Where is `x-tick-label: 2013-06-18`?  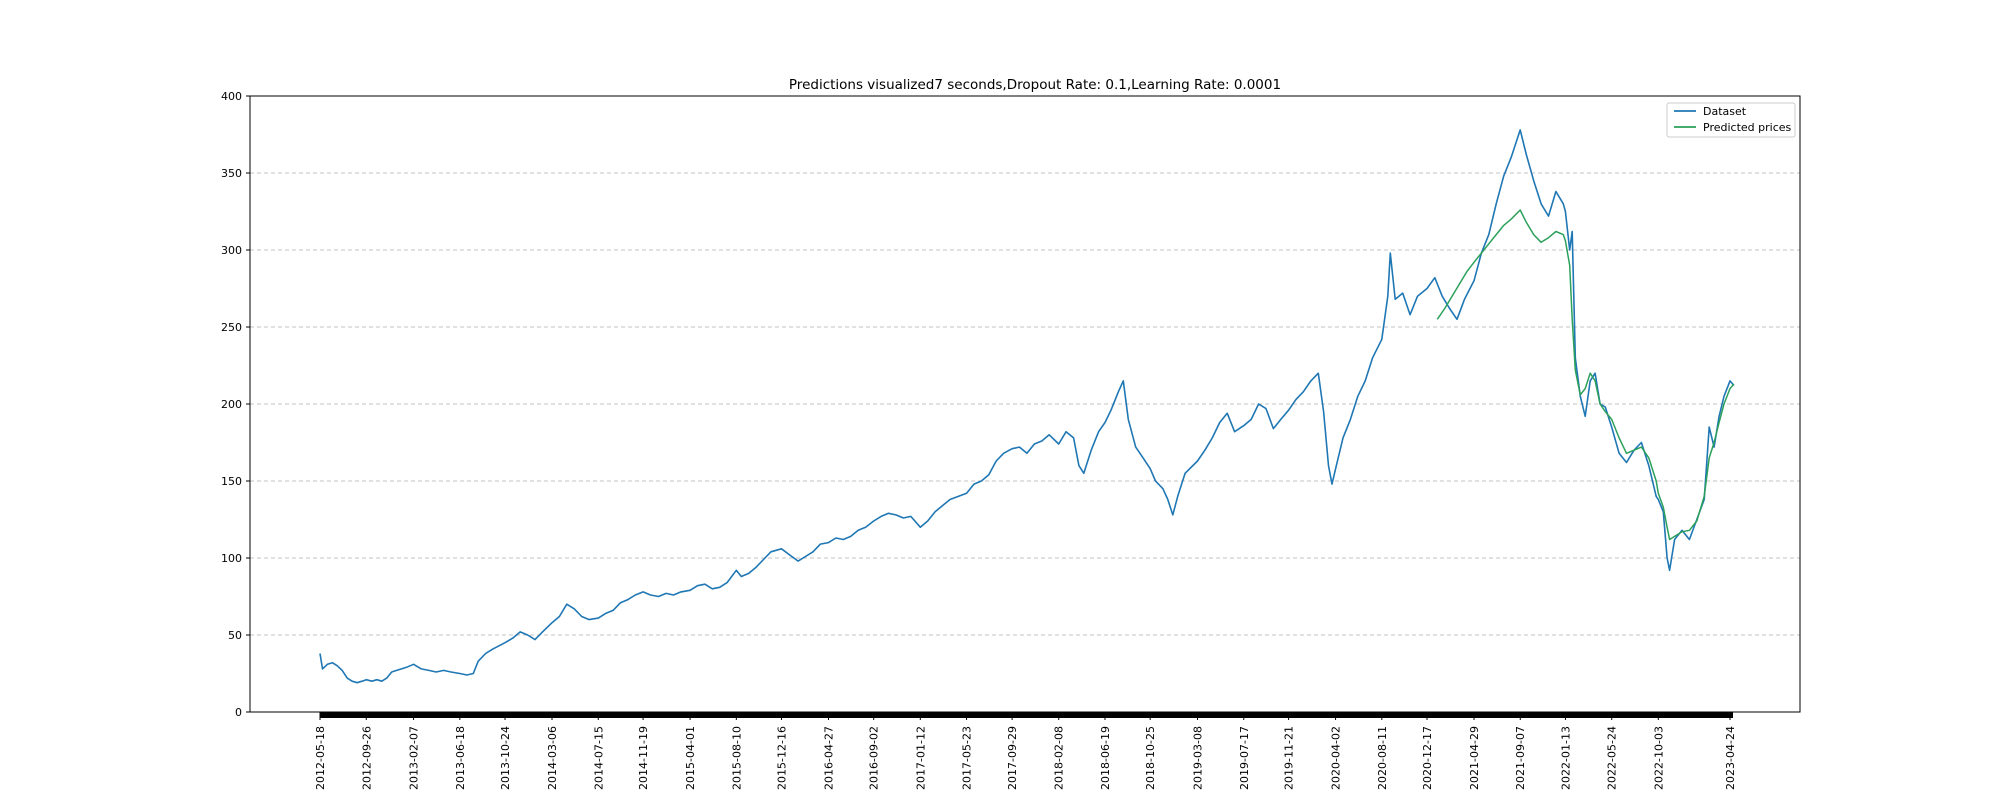
x-tick-label: 2013-06-18 is located at coordinates (460, 758).